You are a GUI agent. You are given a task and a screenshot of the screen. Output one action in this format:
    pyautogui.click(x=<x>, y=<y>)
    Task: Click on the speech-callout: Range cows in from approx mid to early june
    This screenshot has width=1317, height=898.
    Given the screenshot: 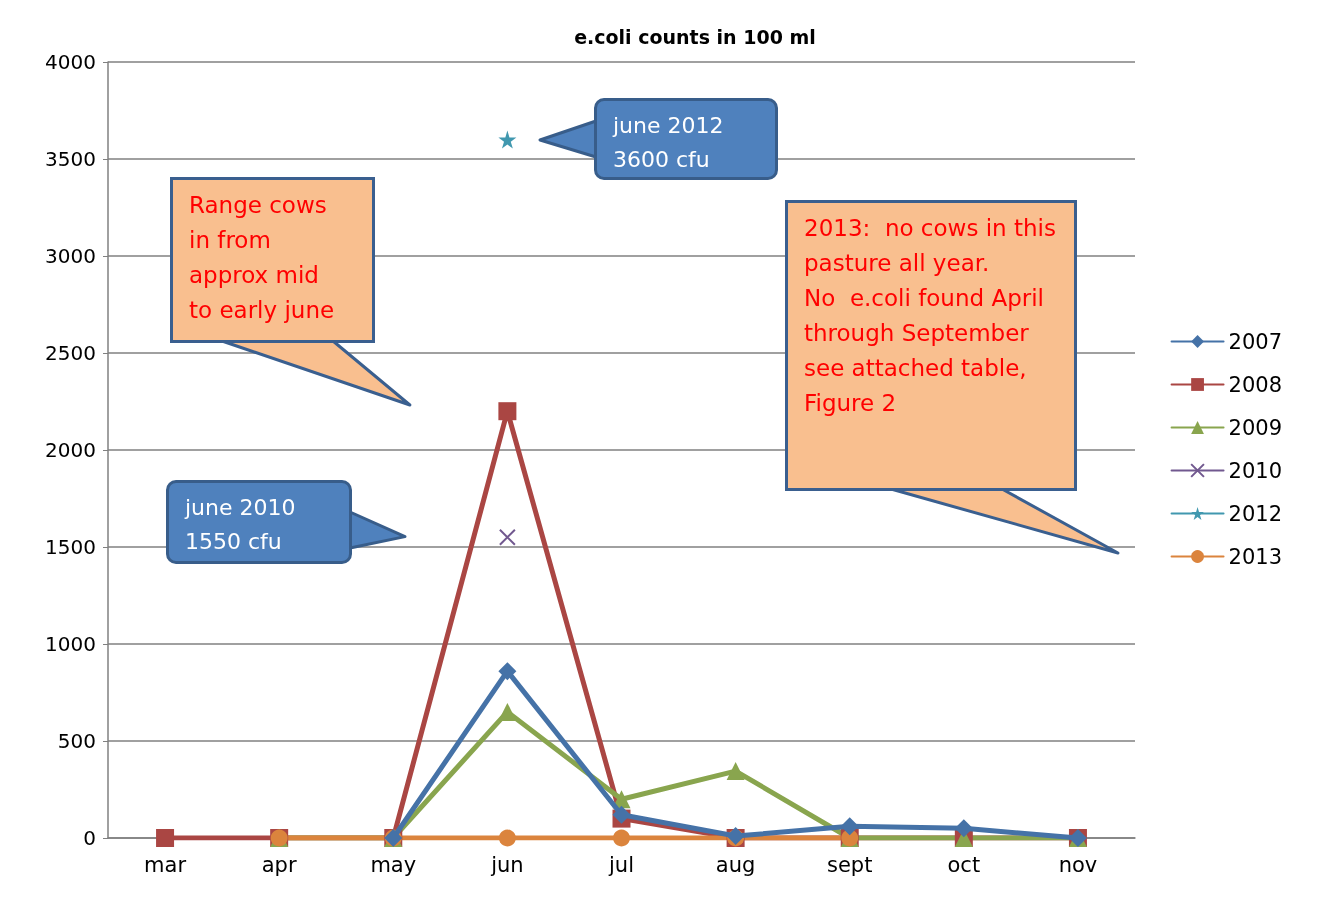 What is the action you would take?
    pyautogui.click(x=291, y=292)
    